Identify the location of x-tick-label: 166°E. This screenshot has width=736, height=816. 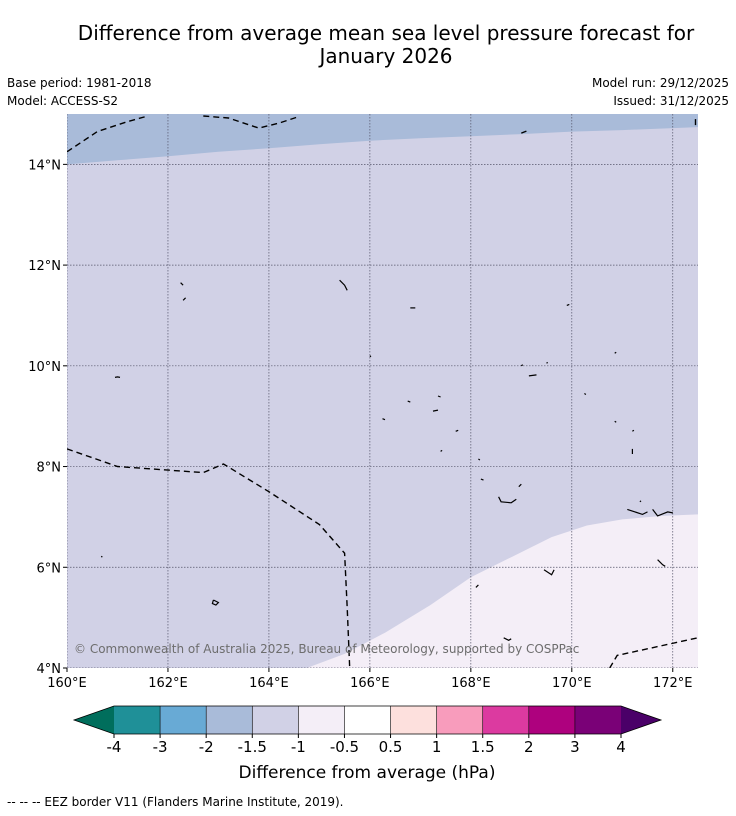
(370, 683).